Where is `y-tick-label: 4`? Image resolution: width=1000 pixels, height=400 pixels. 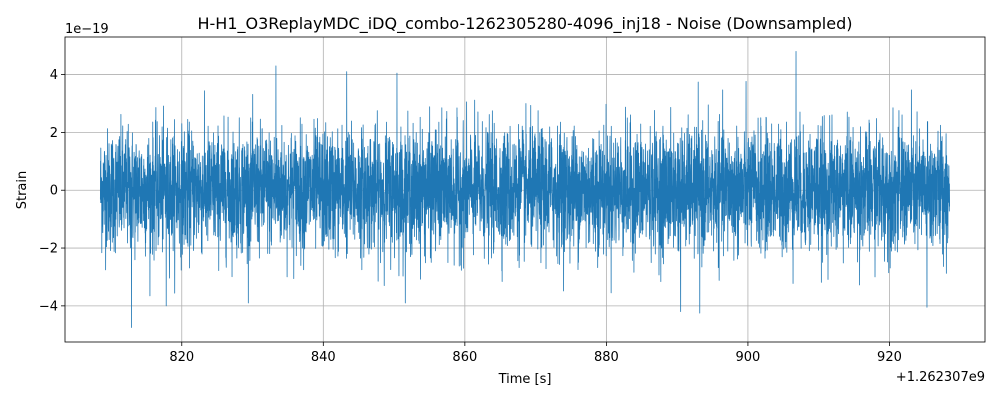 y-tick-label: 4 is located at coordinates (54, 75).